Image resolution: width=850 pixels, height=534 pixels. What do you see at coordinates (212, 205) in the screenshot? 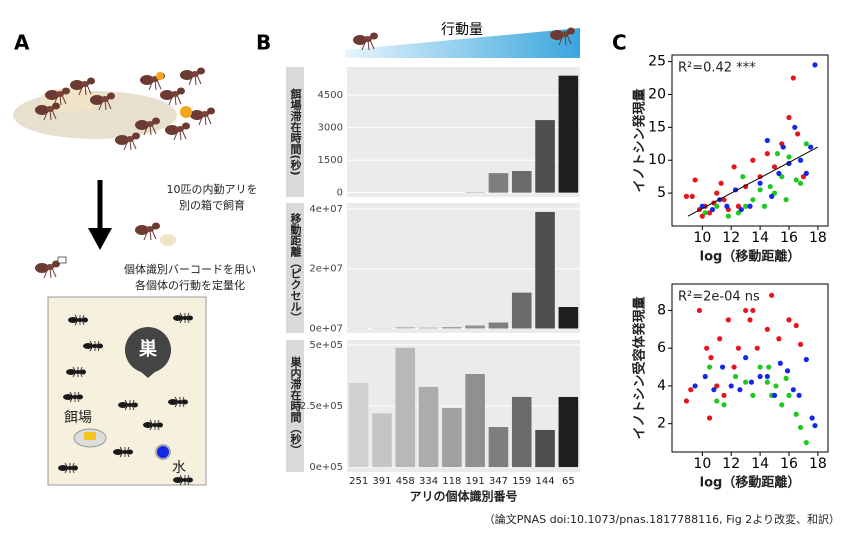
I see `step-text: 別の箱で飼育` at bounding box center [212, 205].